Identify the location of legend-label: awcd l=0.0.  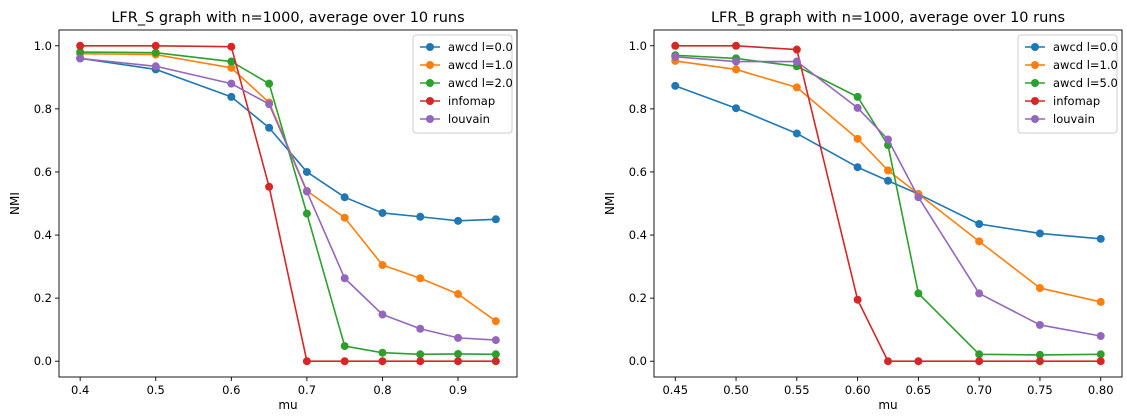
(480, 47).